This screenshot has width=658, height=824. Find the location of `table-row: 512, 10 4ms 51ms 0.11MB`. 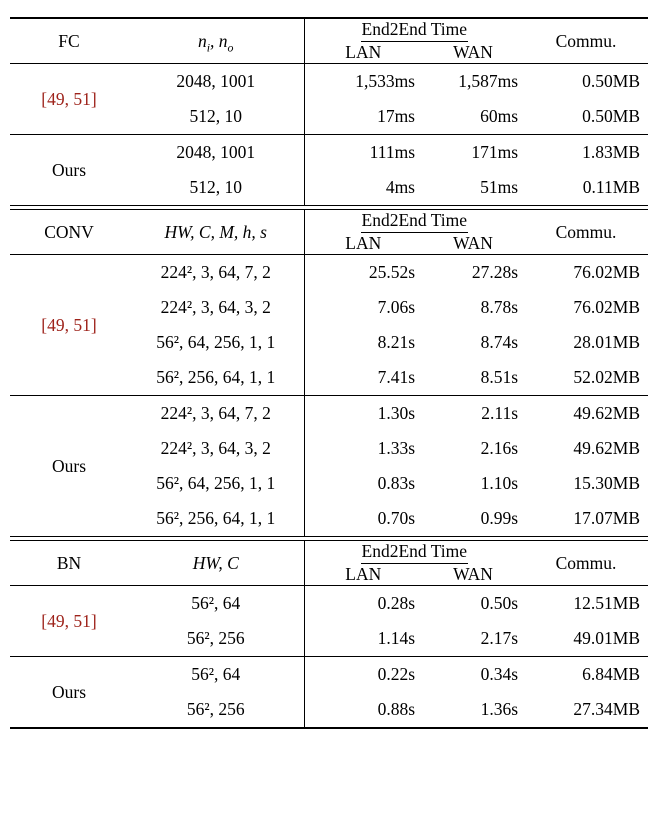

table-row: 512, 10 4ms 51ms 0.11MB is located at coordinates (329, 187).